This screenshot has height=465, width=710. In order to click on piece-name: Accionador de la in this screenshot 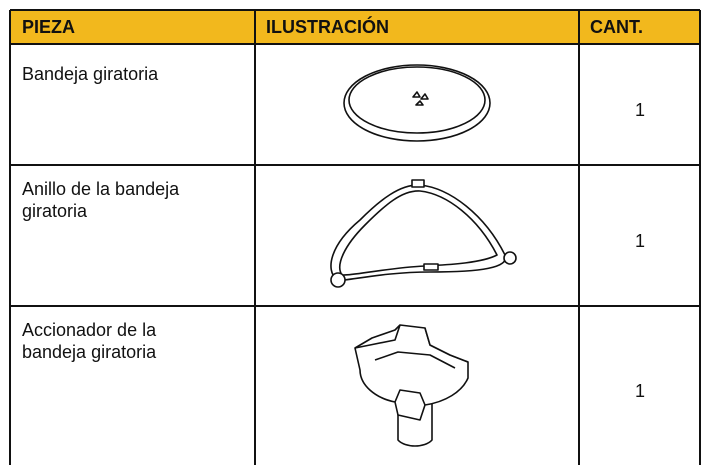, I will do `click(89, 330)`.